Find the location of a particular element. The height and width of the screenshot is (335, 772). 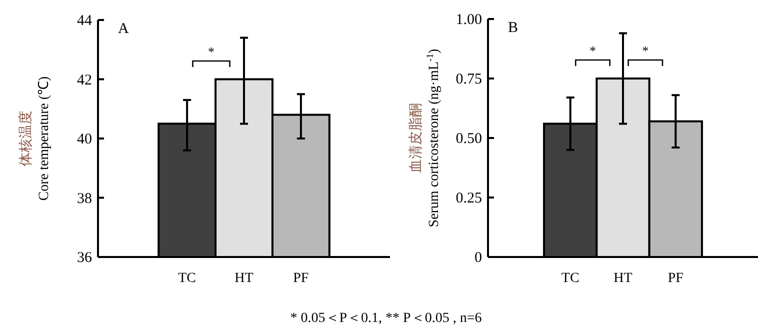

y-tick-label: 1.00 is located at coordinates (469, 20).